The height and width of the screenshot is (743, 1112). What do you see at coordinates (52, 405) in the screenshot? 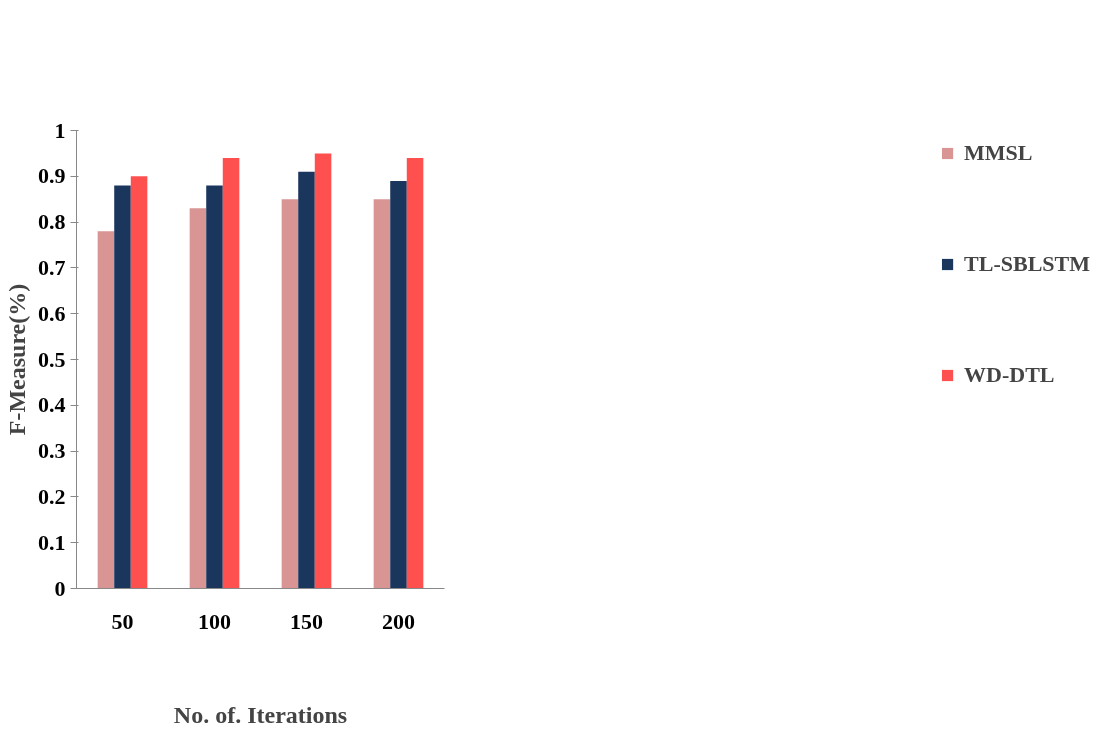
I see `y-tick-label: 0.4` at bounding box center [52, 405].